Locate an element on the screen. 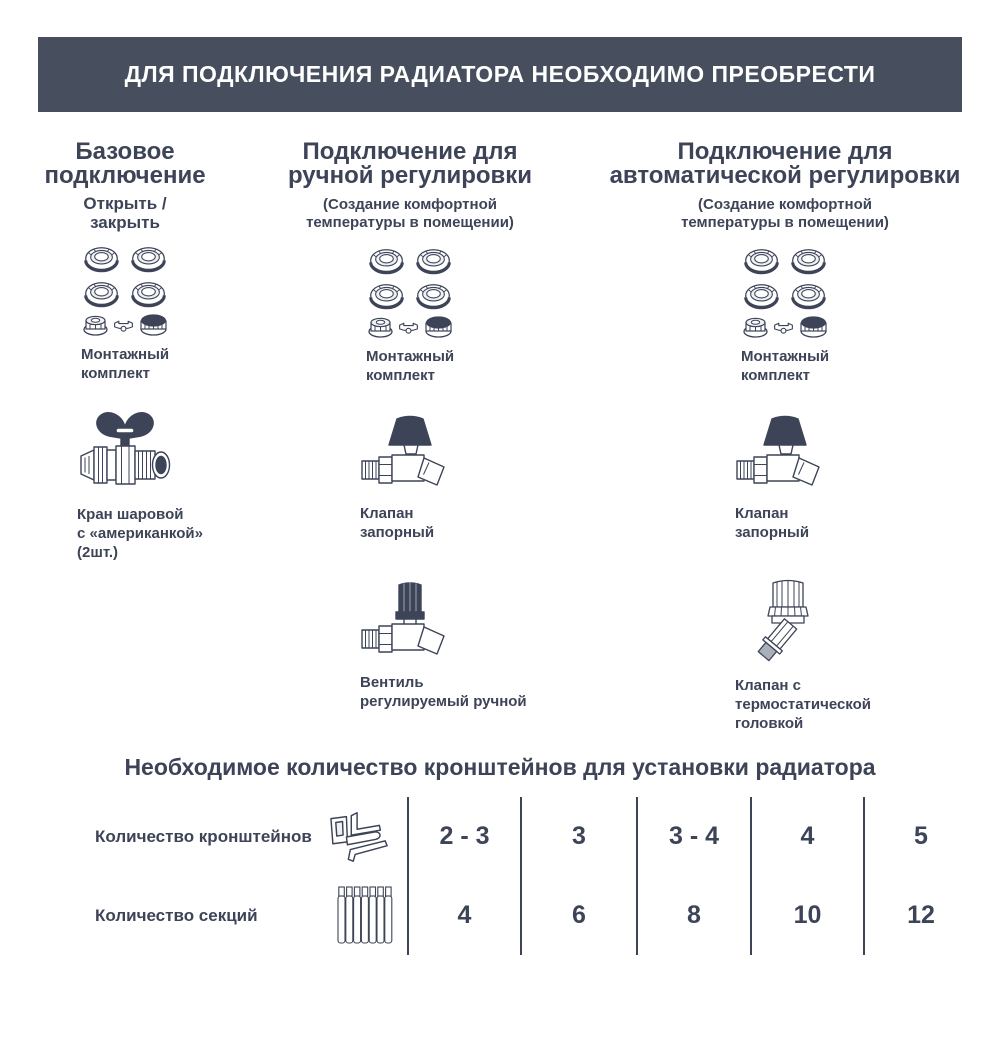 This screenshot has width=1000, height=1037. ball-valve-caption: Кран шаровой с «американкой» (2шт.) is located at coordinates (140, 534).